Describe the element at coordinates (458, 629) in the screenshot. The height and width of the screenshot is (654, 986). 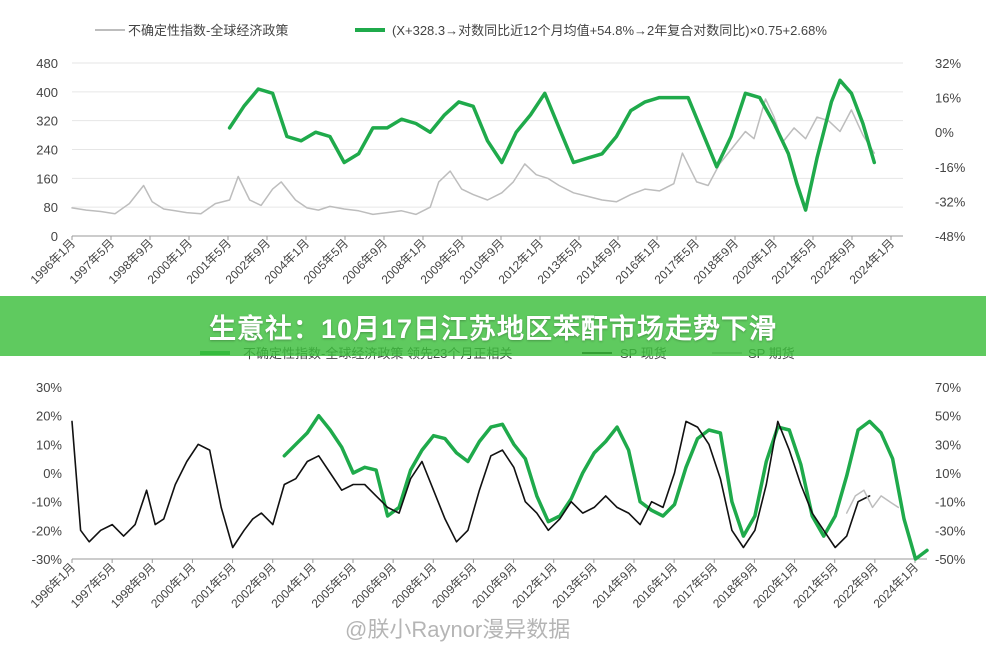
I see `watermark-text: @朕小Raynor漫异数据` at that location.